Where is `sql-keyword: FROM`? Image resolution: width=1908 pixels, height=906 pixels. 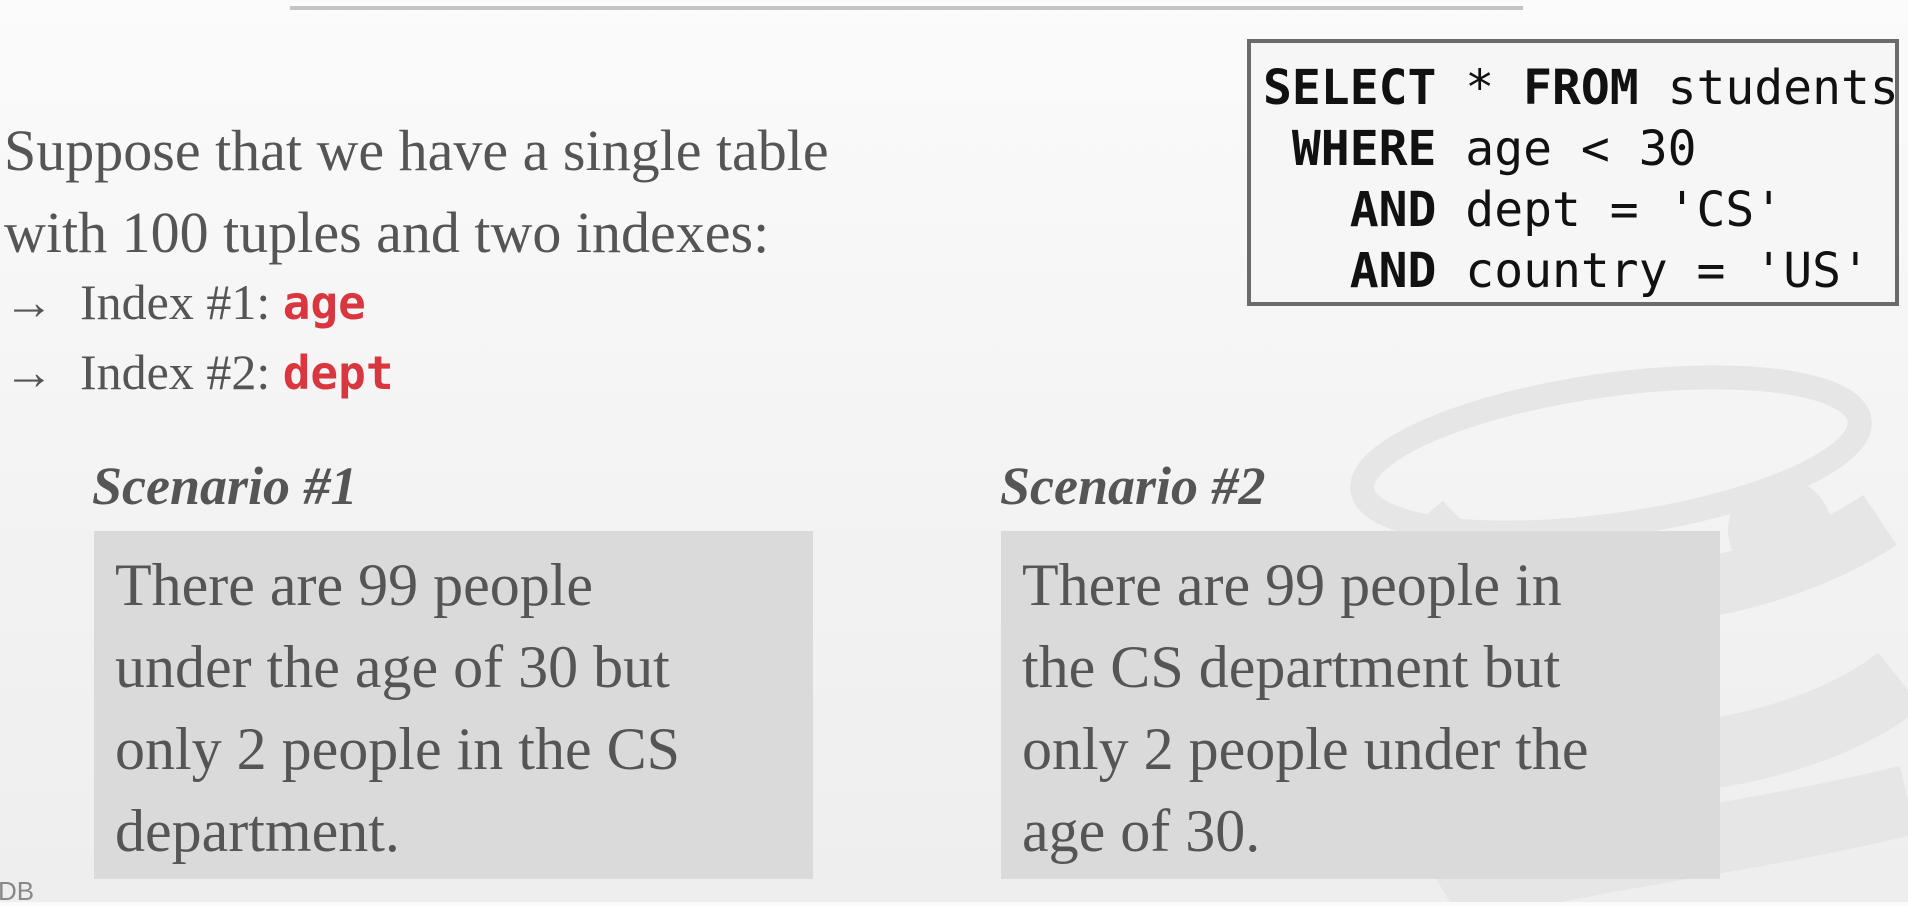 sql-keyword: FROM is located at coordinates (1581, 88).